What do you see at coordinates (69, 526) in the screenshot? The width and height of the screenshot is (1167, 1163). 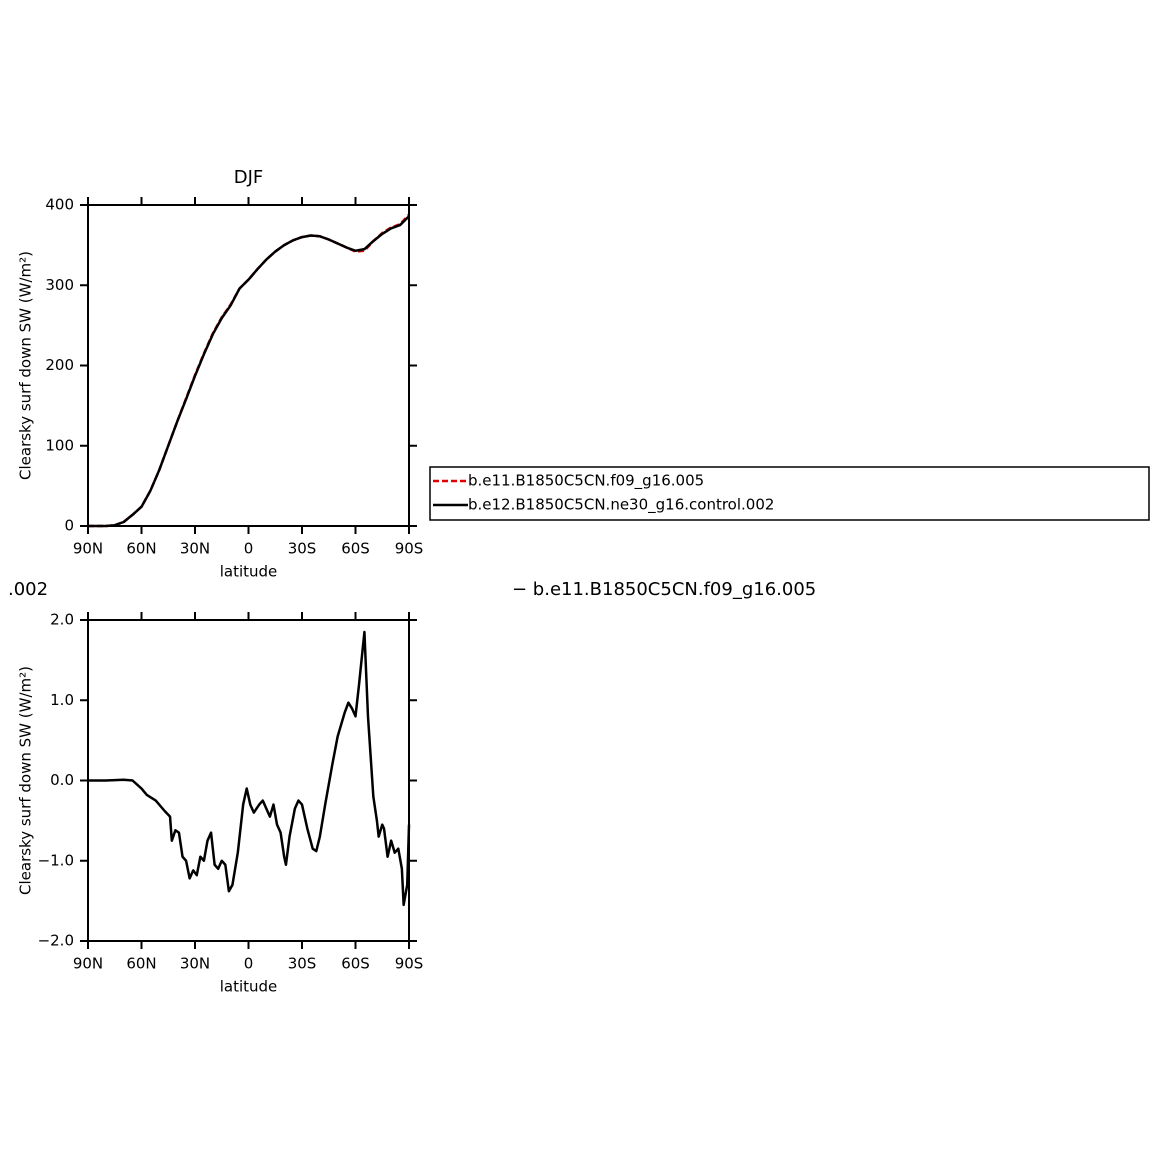 I see `y-tick-label: 0` at bounding box center [69, 526].